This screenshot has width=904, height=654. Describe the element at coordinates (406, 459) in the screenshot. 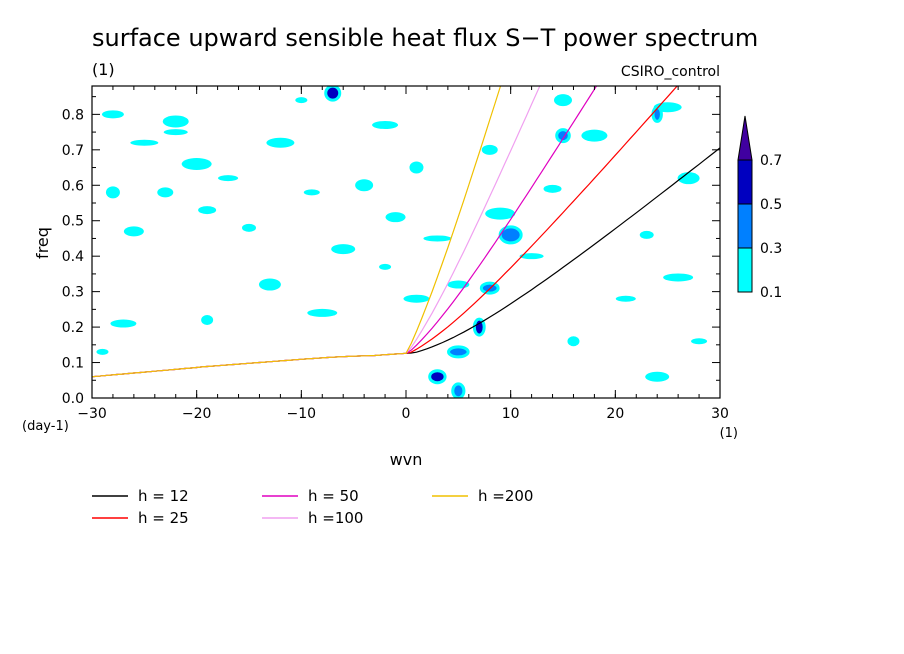

I see `x-axis-label: wvn` at that location.